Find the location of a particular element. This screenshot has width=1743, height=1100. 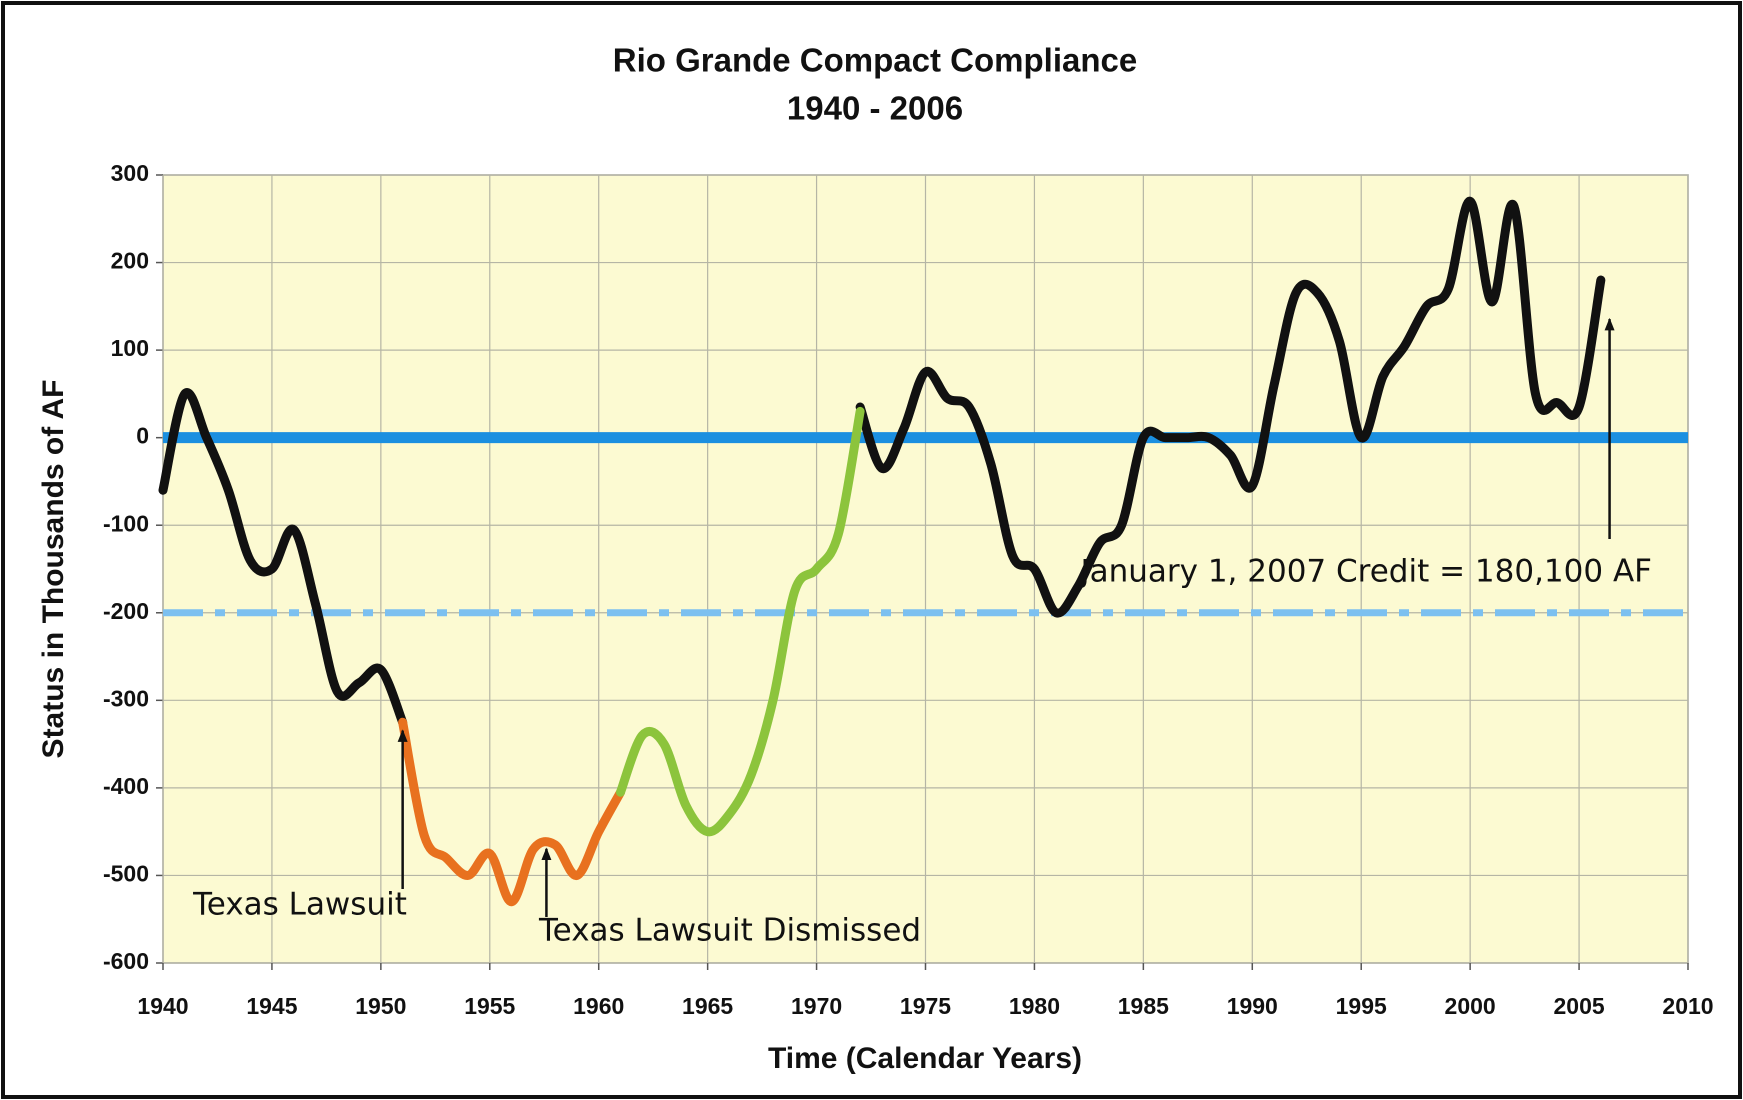

y-tick-label: -100 is located at coordinates (126, 523).